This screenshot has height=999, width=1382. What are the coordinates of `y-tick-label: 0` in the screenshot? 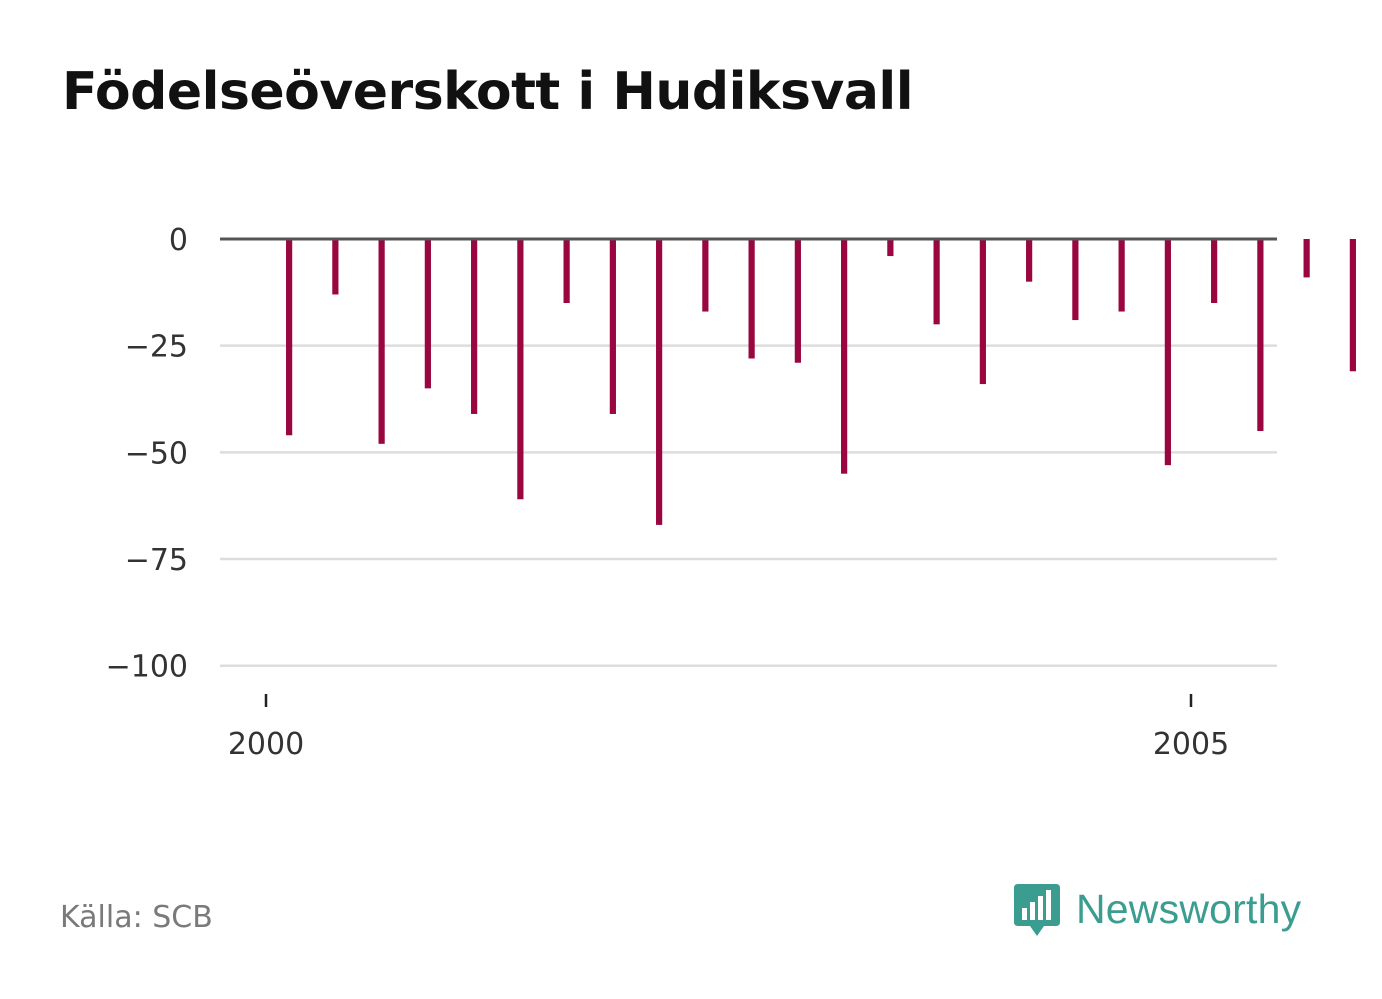 It's located at (178, 240).